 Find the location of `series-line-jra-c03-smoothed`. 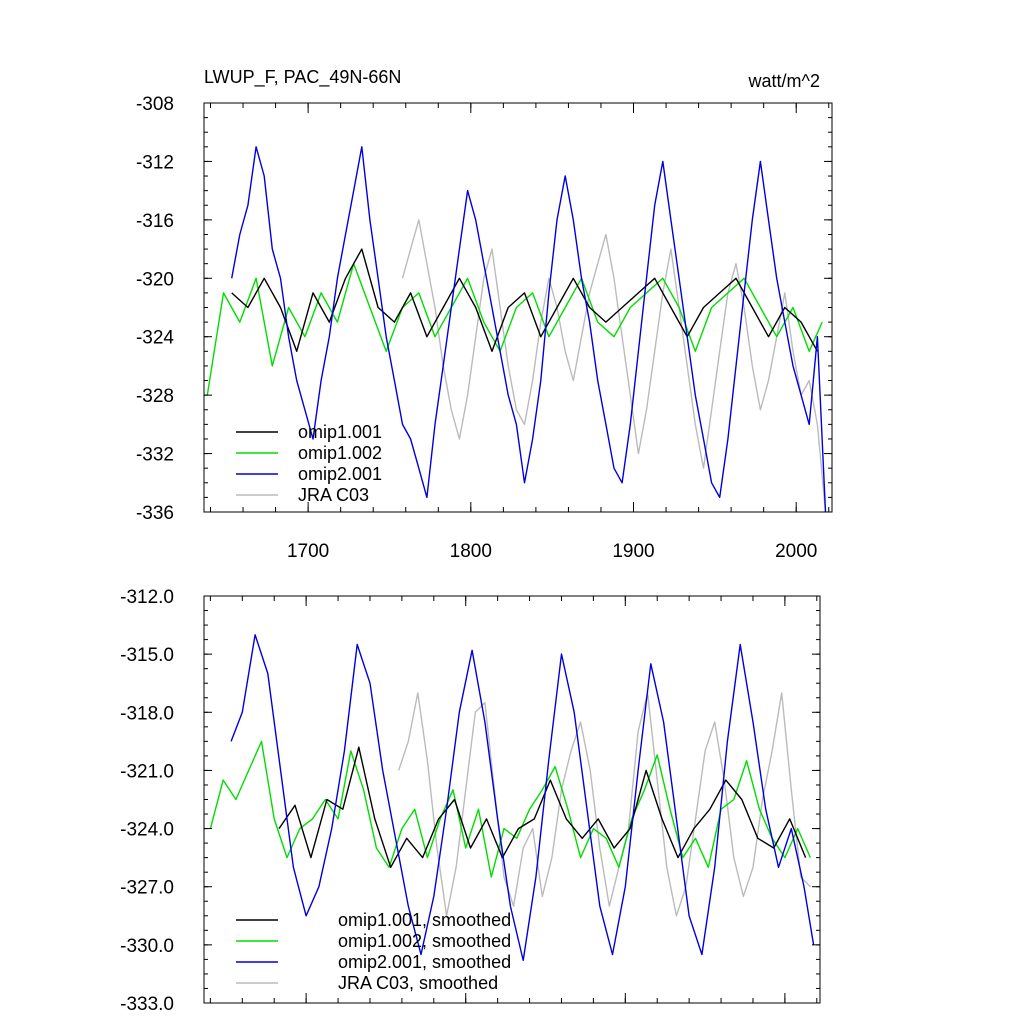

series-line-jra-c03-smoothed is located at coordinates (604, 804).